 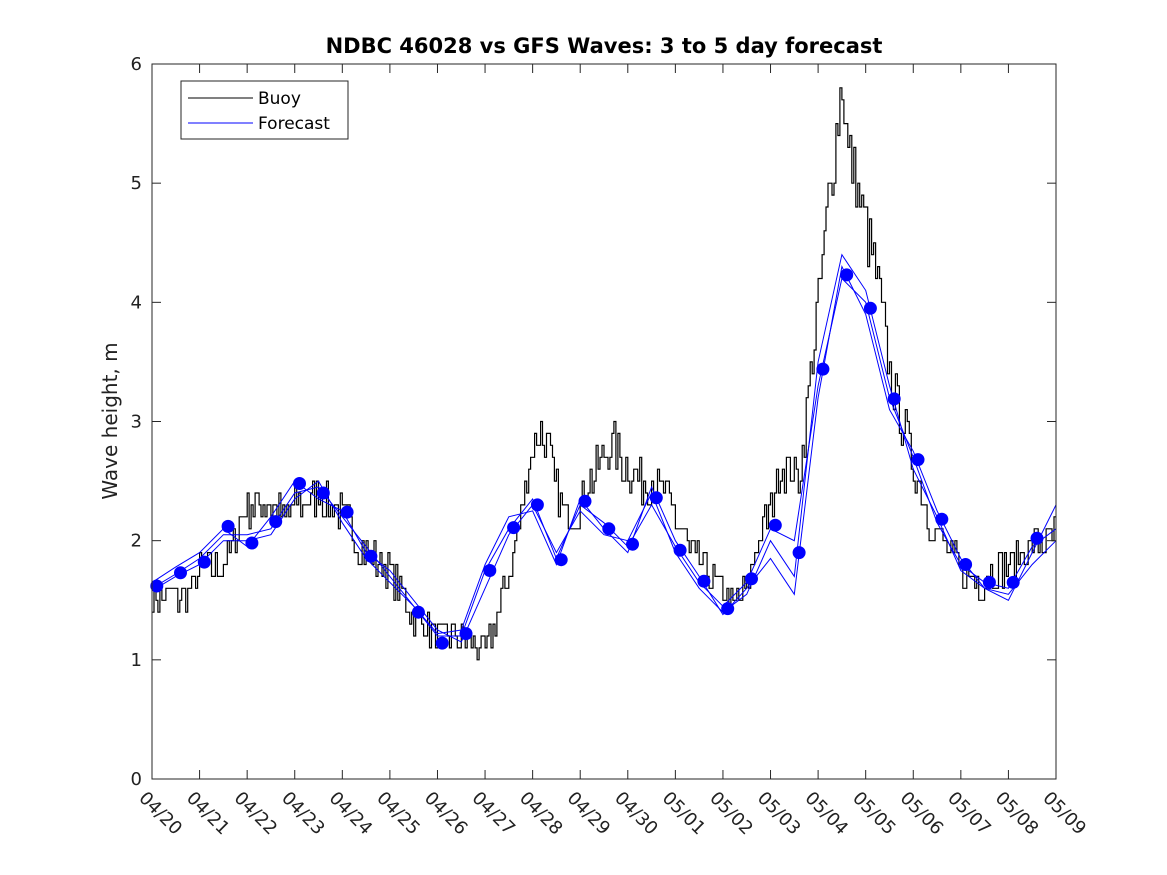 I want to click on y-tick-label: 0, so click(x=136, y=779).